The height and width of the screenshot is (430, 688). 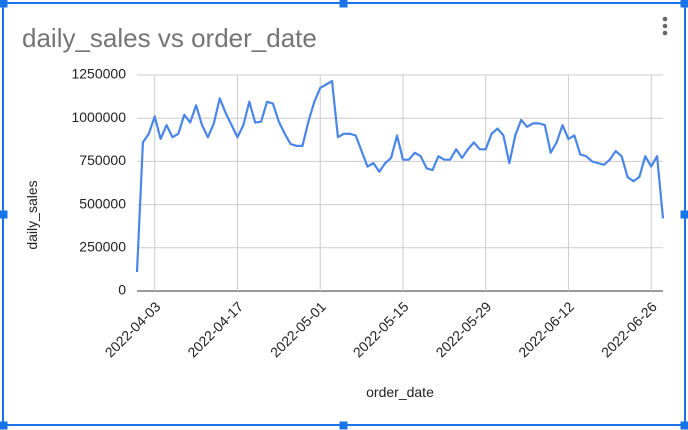 What do you see at coordinates (463, 329) in the screenshot?
I see `x-tick-label: 2022-05-29` at bounding box center [463, 329].